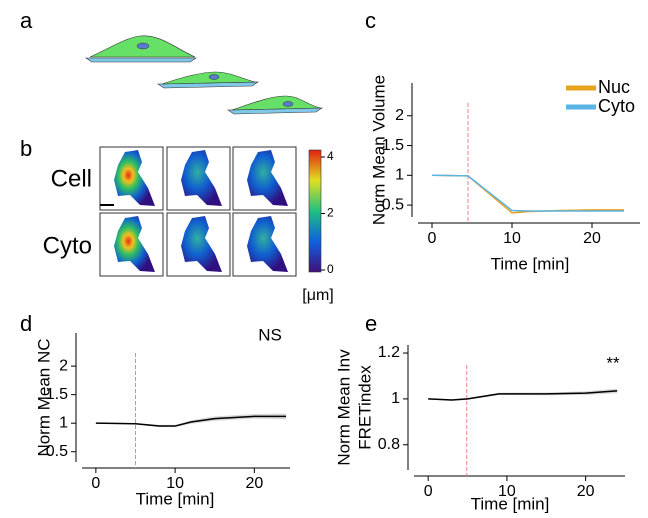 The image size is (648, 518). What do you see at coordinates (204, 75) in the screenshot?
I see `cell-illustration` at bounding box center [204, 75].